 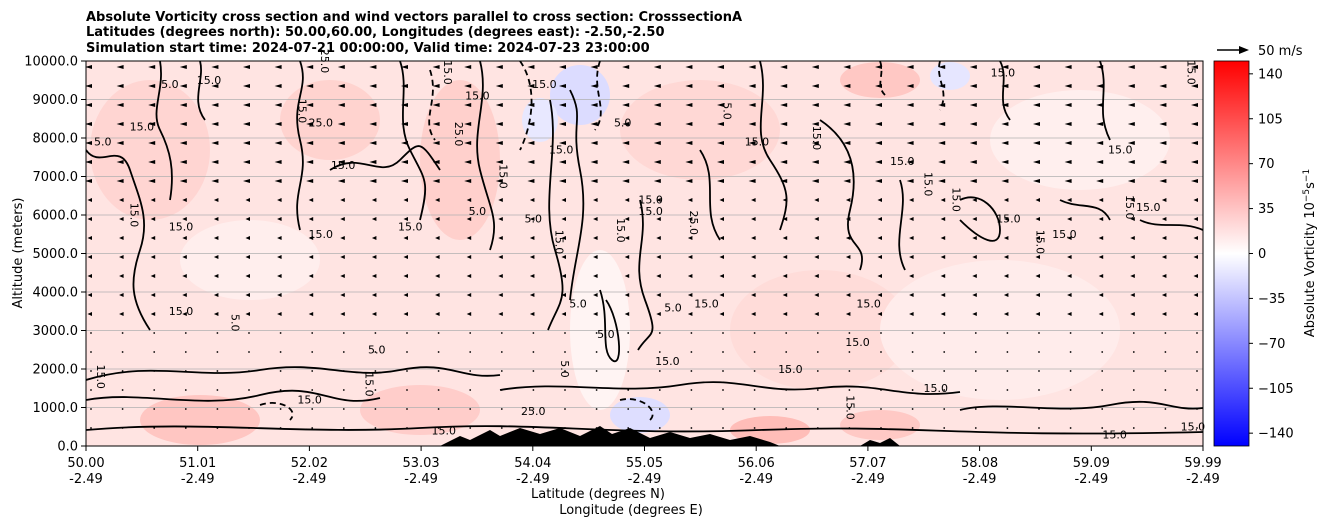 What do you see at coordinates (867, 463) in the screenshot?
I see `x-tick-lat: 57.07` at bounding box center [867, 463].